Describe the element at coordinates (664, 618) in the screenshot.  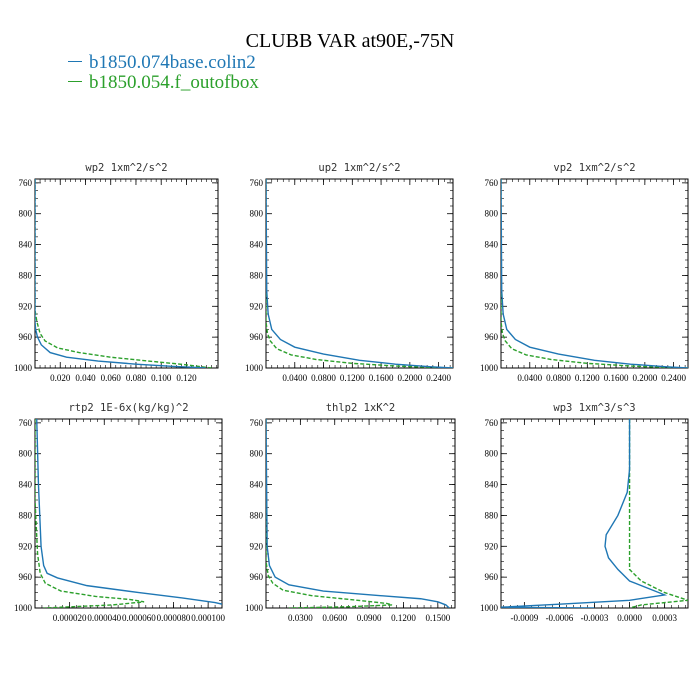
I see `x-tick-label: 0.0003` at that location.